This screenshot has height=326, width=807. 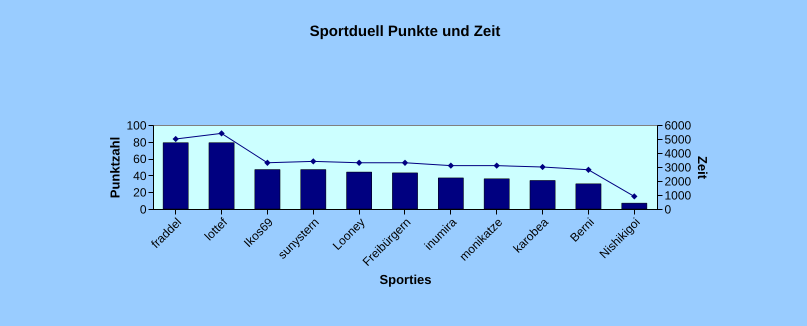 What do you see at coordinates (114, 167) in the screenshot?
I see `y-axis-title: Punktzahl` at bounding box center [114, 167].